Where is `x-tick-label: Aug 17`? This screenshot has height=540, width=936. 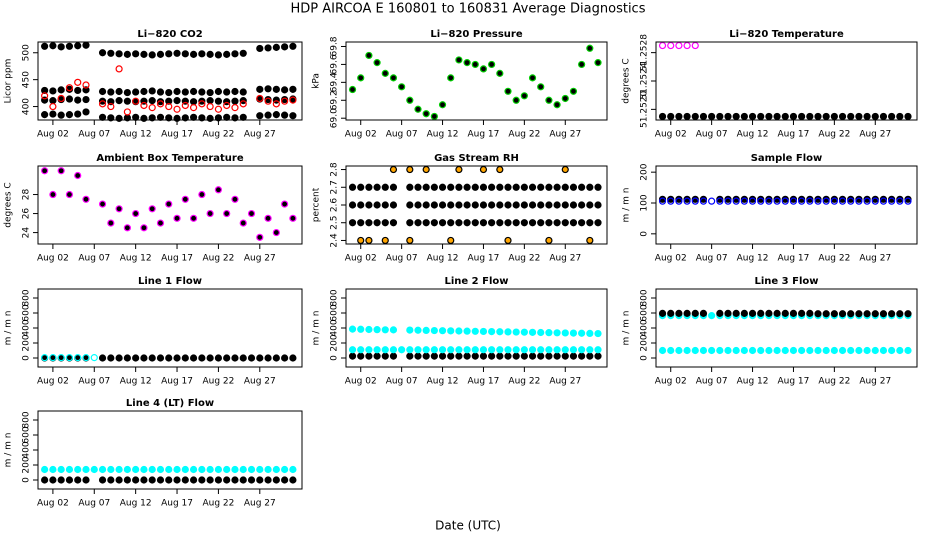 x-tick-label: Aug 17 is located at coordinates (484, 259).